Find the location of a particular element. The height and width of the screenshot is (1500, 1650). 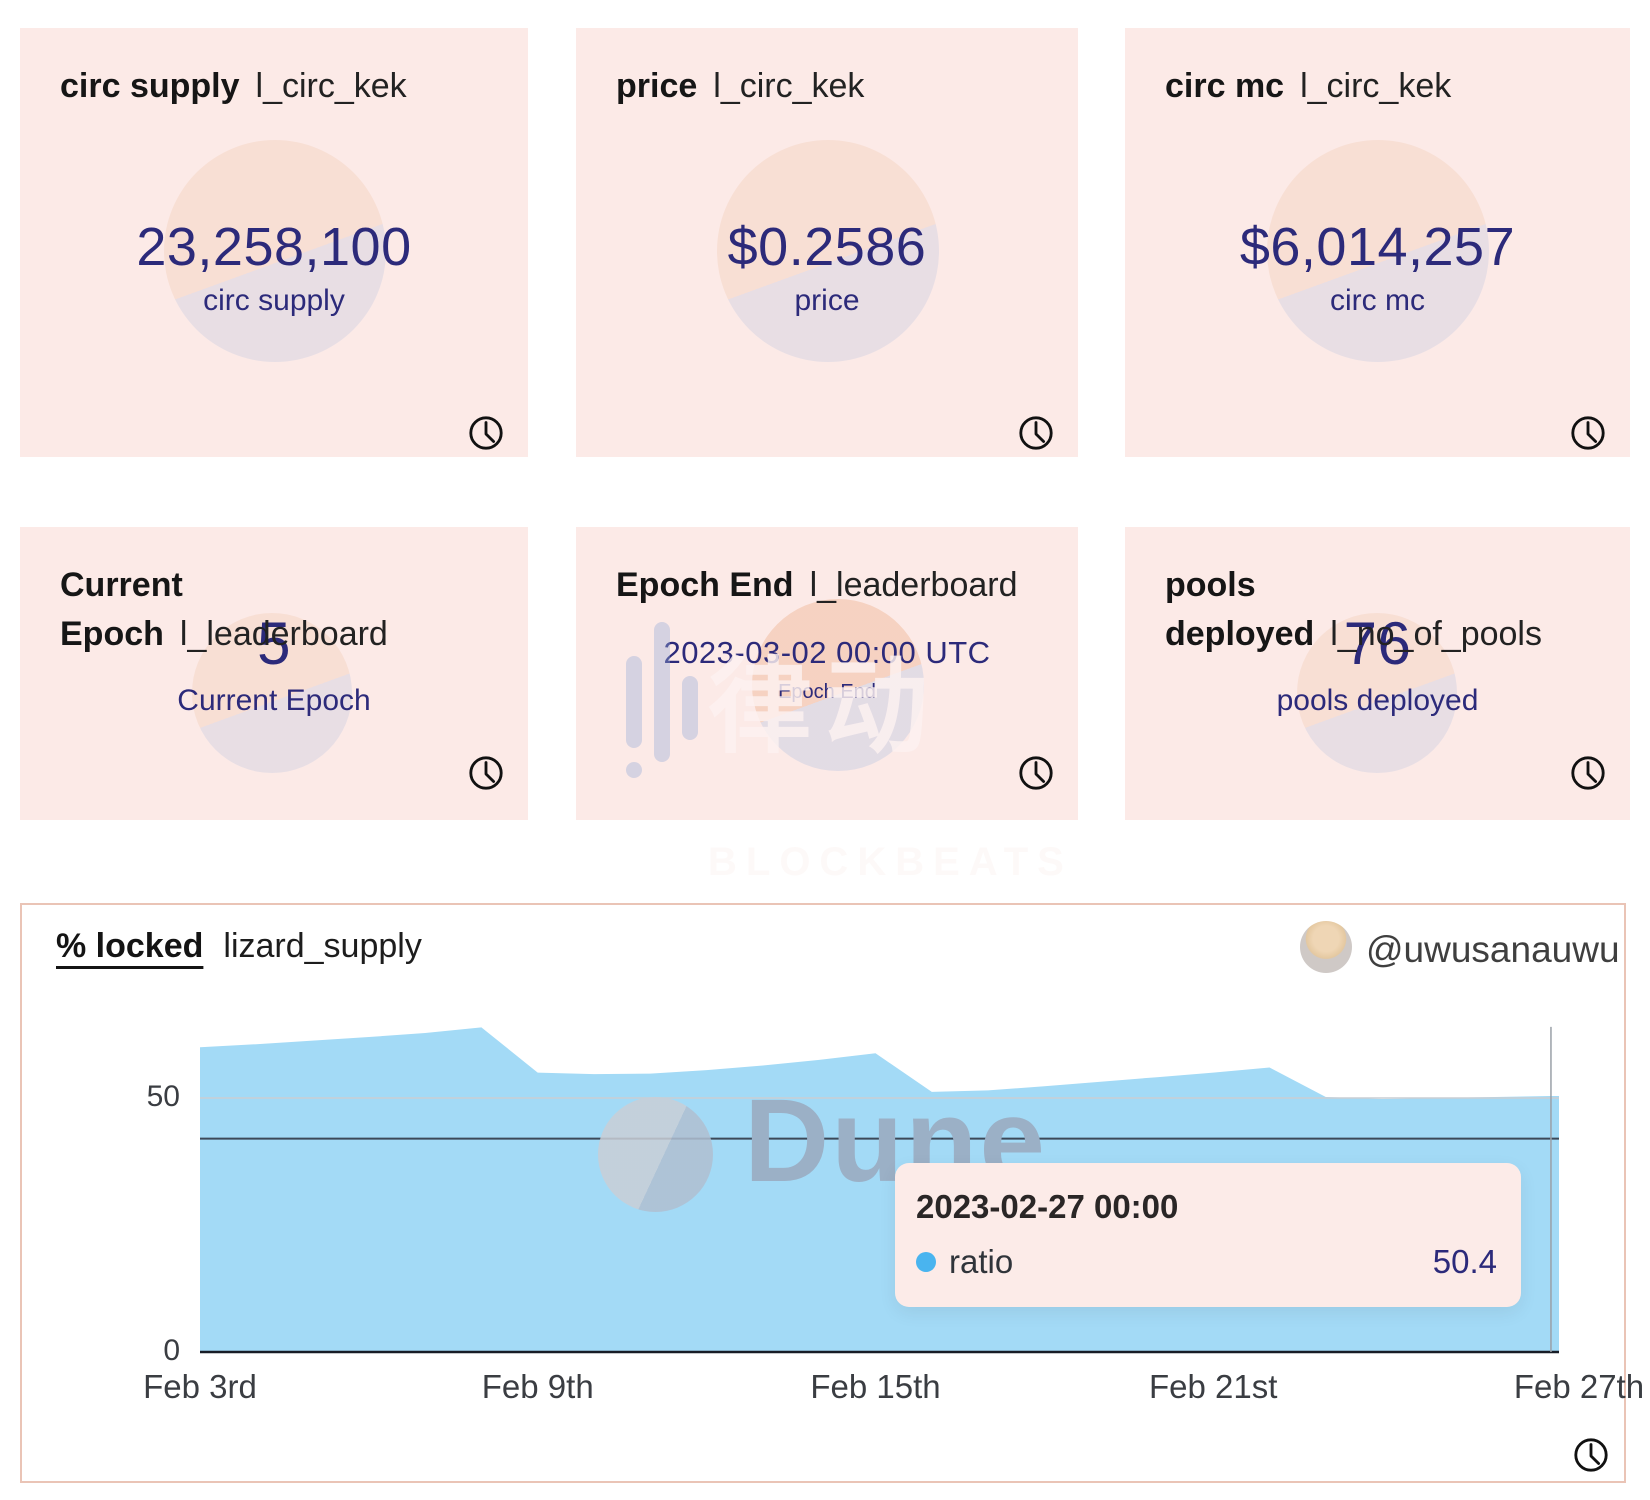

x-axis-tick: Feb 9th is located at coordinates (537, 1386).